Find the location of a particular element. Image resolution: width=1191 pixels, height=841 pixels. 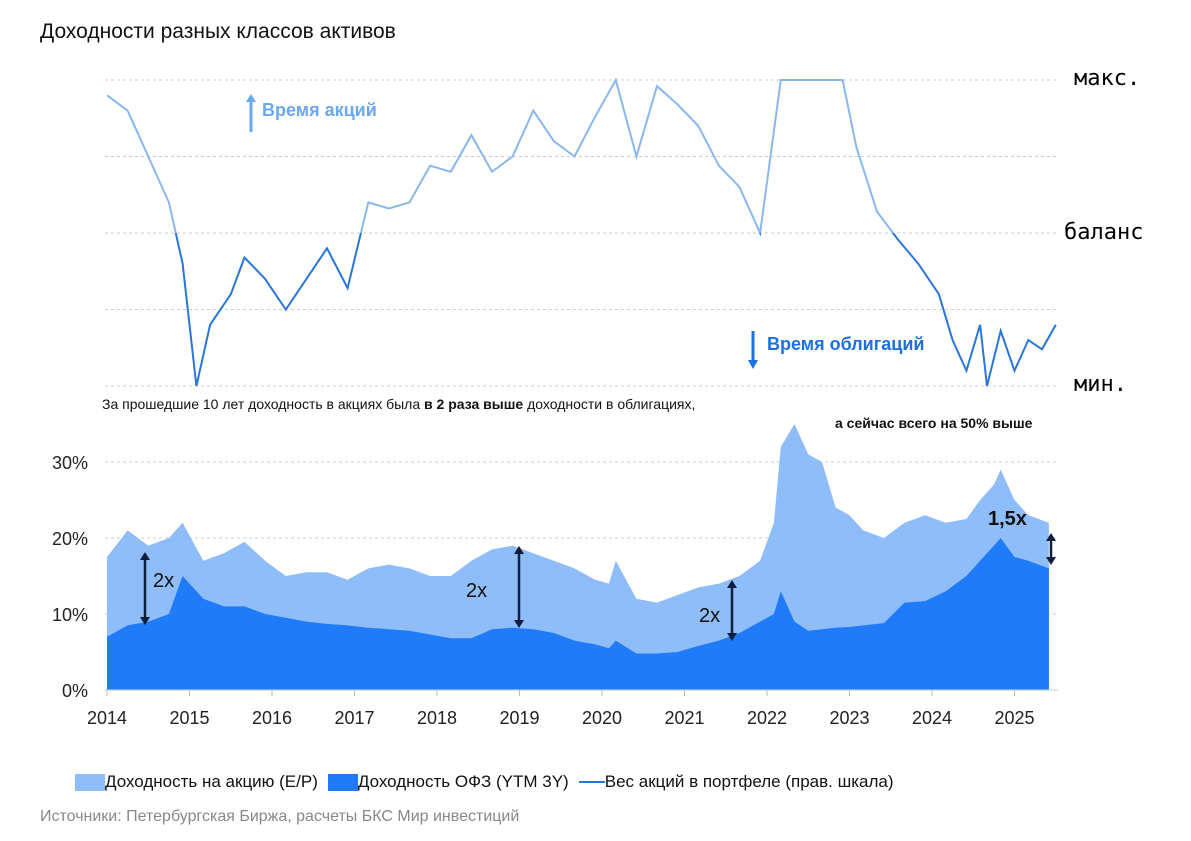

x-tick-label: 2016 is located at coordinates (272, 718).